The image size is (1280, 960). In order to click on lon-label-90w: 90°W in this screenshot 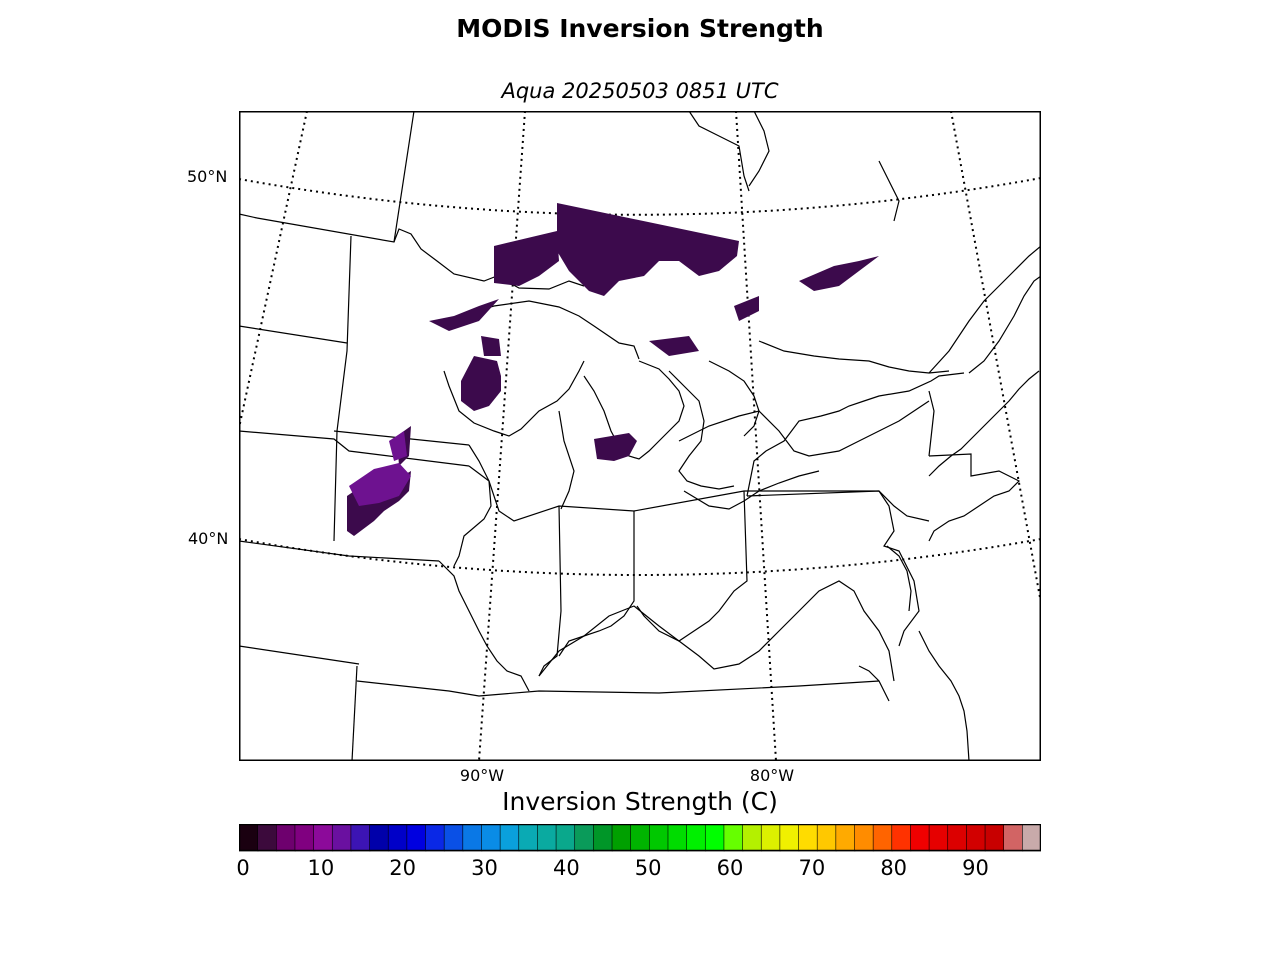, I will do `click(482, 775)`.